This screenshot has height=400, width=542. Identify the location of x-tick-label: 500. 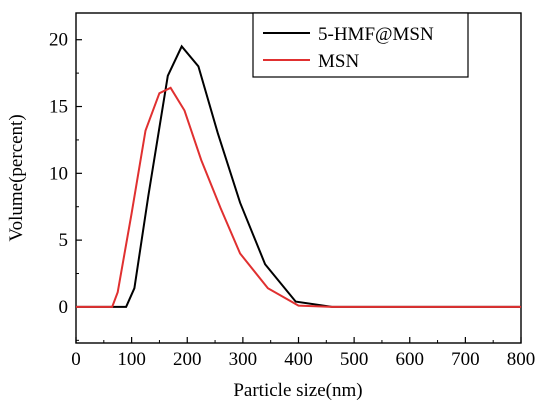
(354, 359).